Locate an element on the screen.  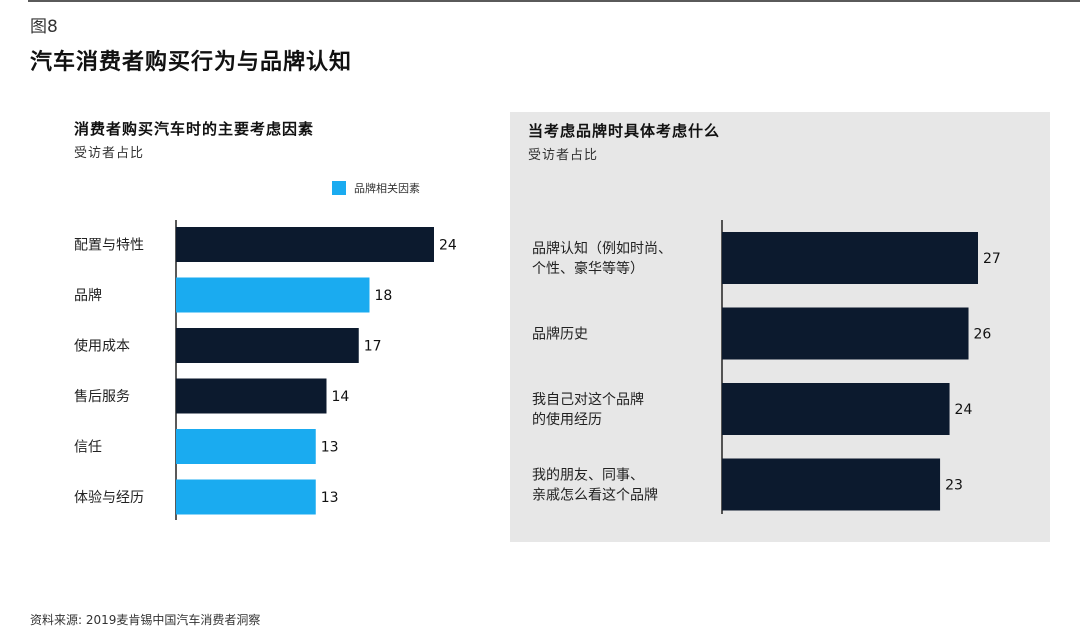
left-category-label: 售后服务 is located at coordinates (102, 397).